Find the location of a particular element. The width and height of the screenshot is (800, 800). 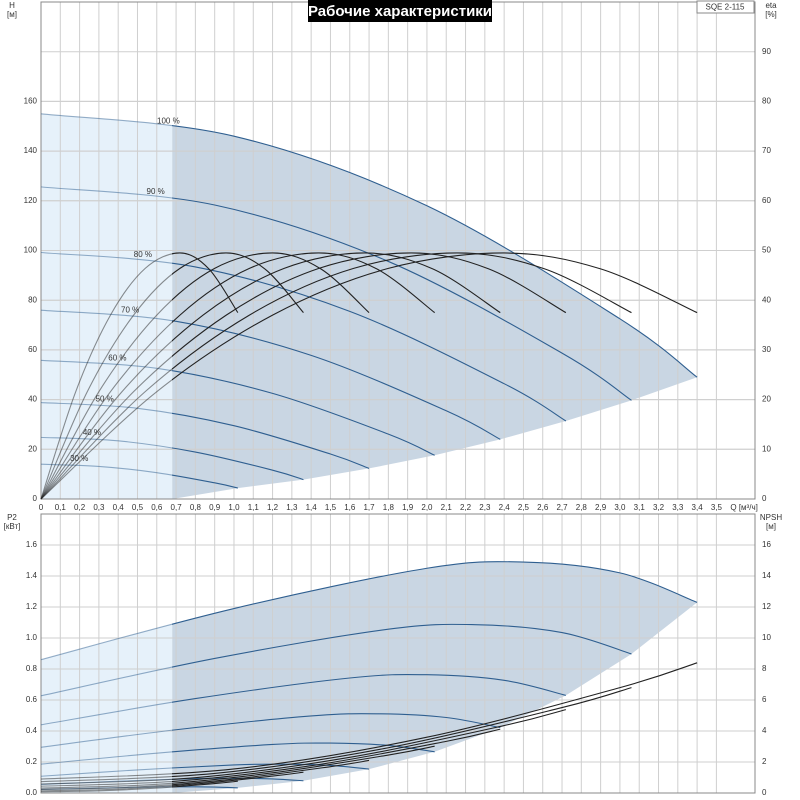

x-tick-label: 0,6 is located at coordinates (157, 507).